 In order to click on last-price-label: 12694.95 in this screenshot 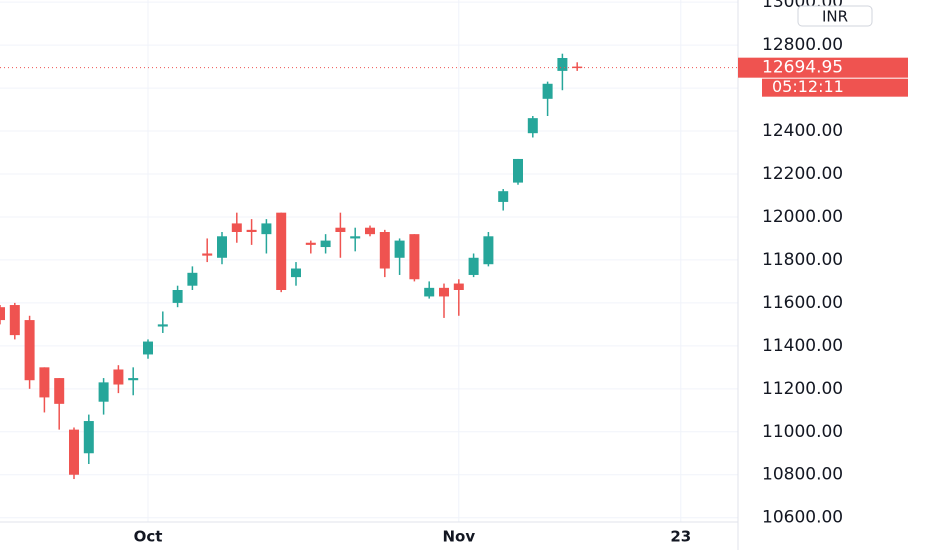, I will do `click(802, 68)`.